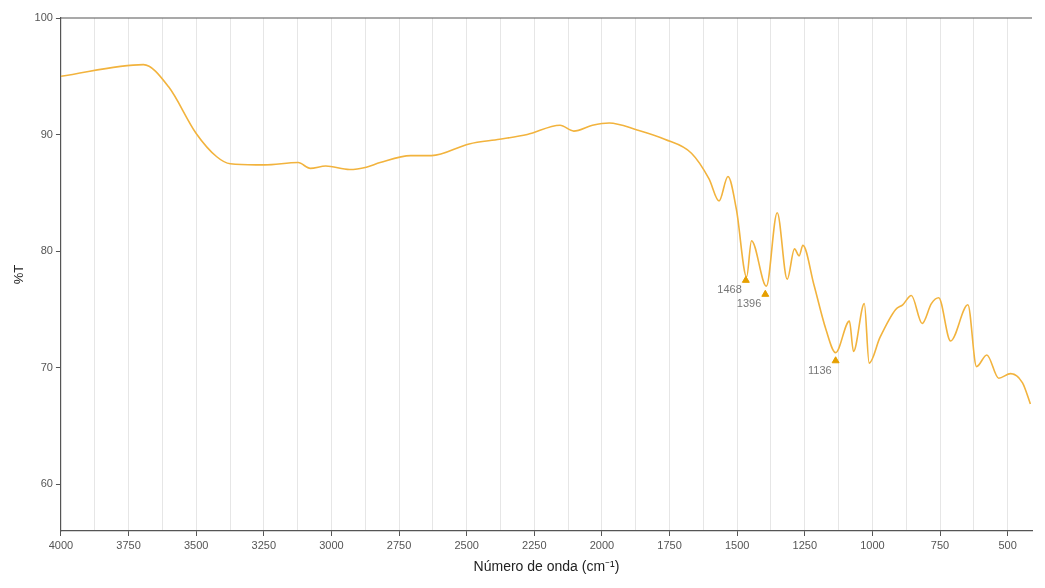 The height and width of the screenshot is (588, 1045). What do you see at coordinates (43, 17) in the screenshot?
I see `y-tick-label: 100` at bounding box center [43, 17].